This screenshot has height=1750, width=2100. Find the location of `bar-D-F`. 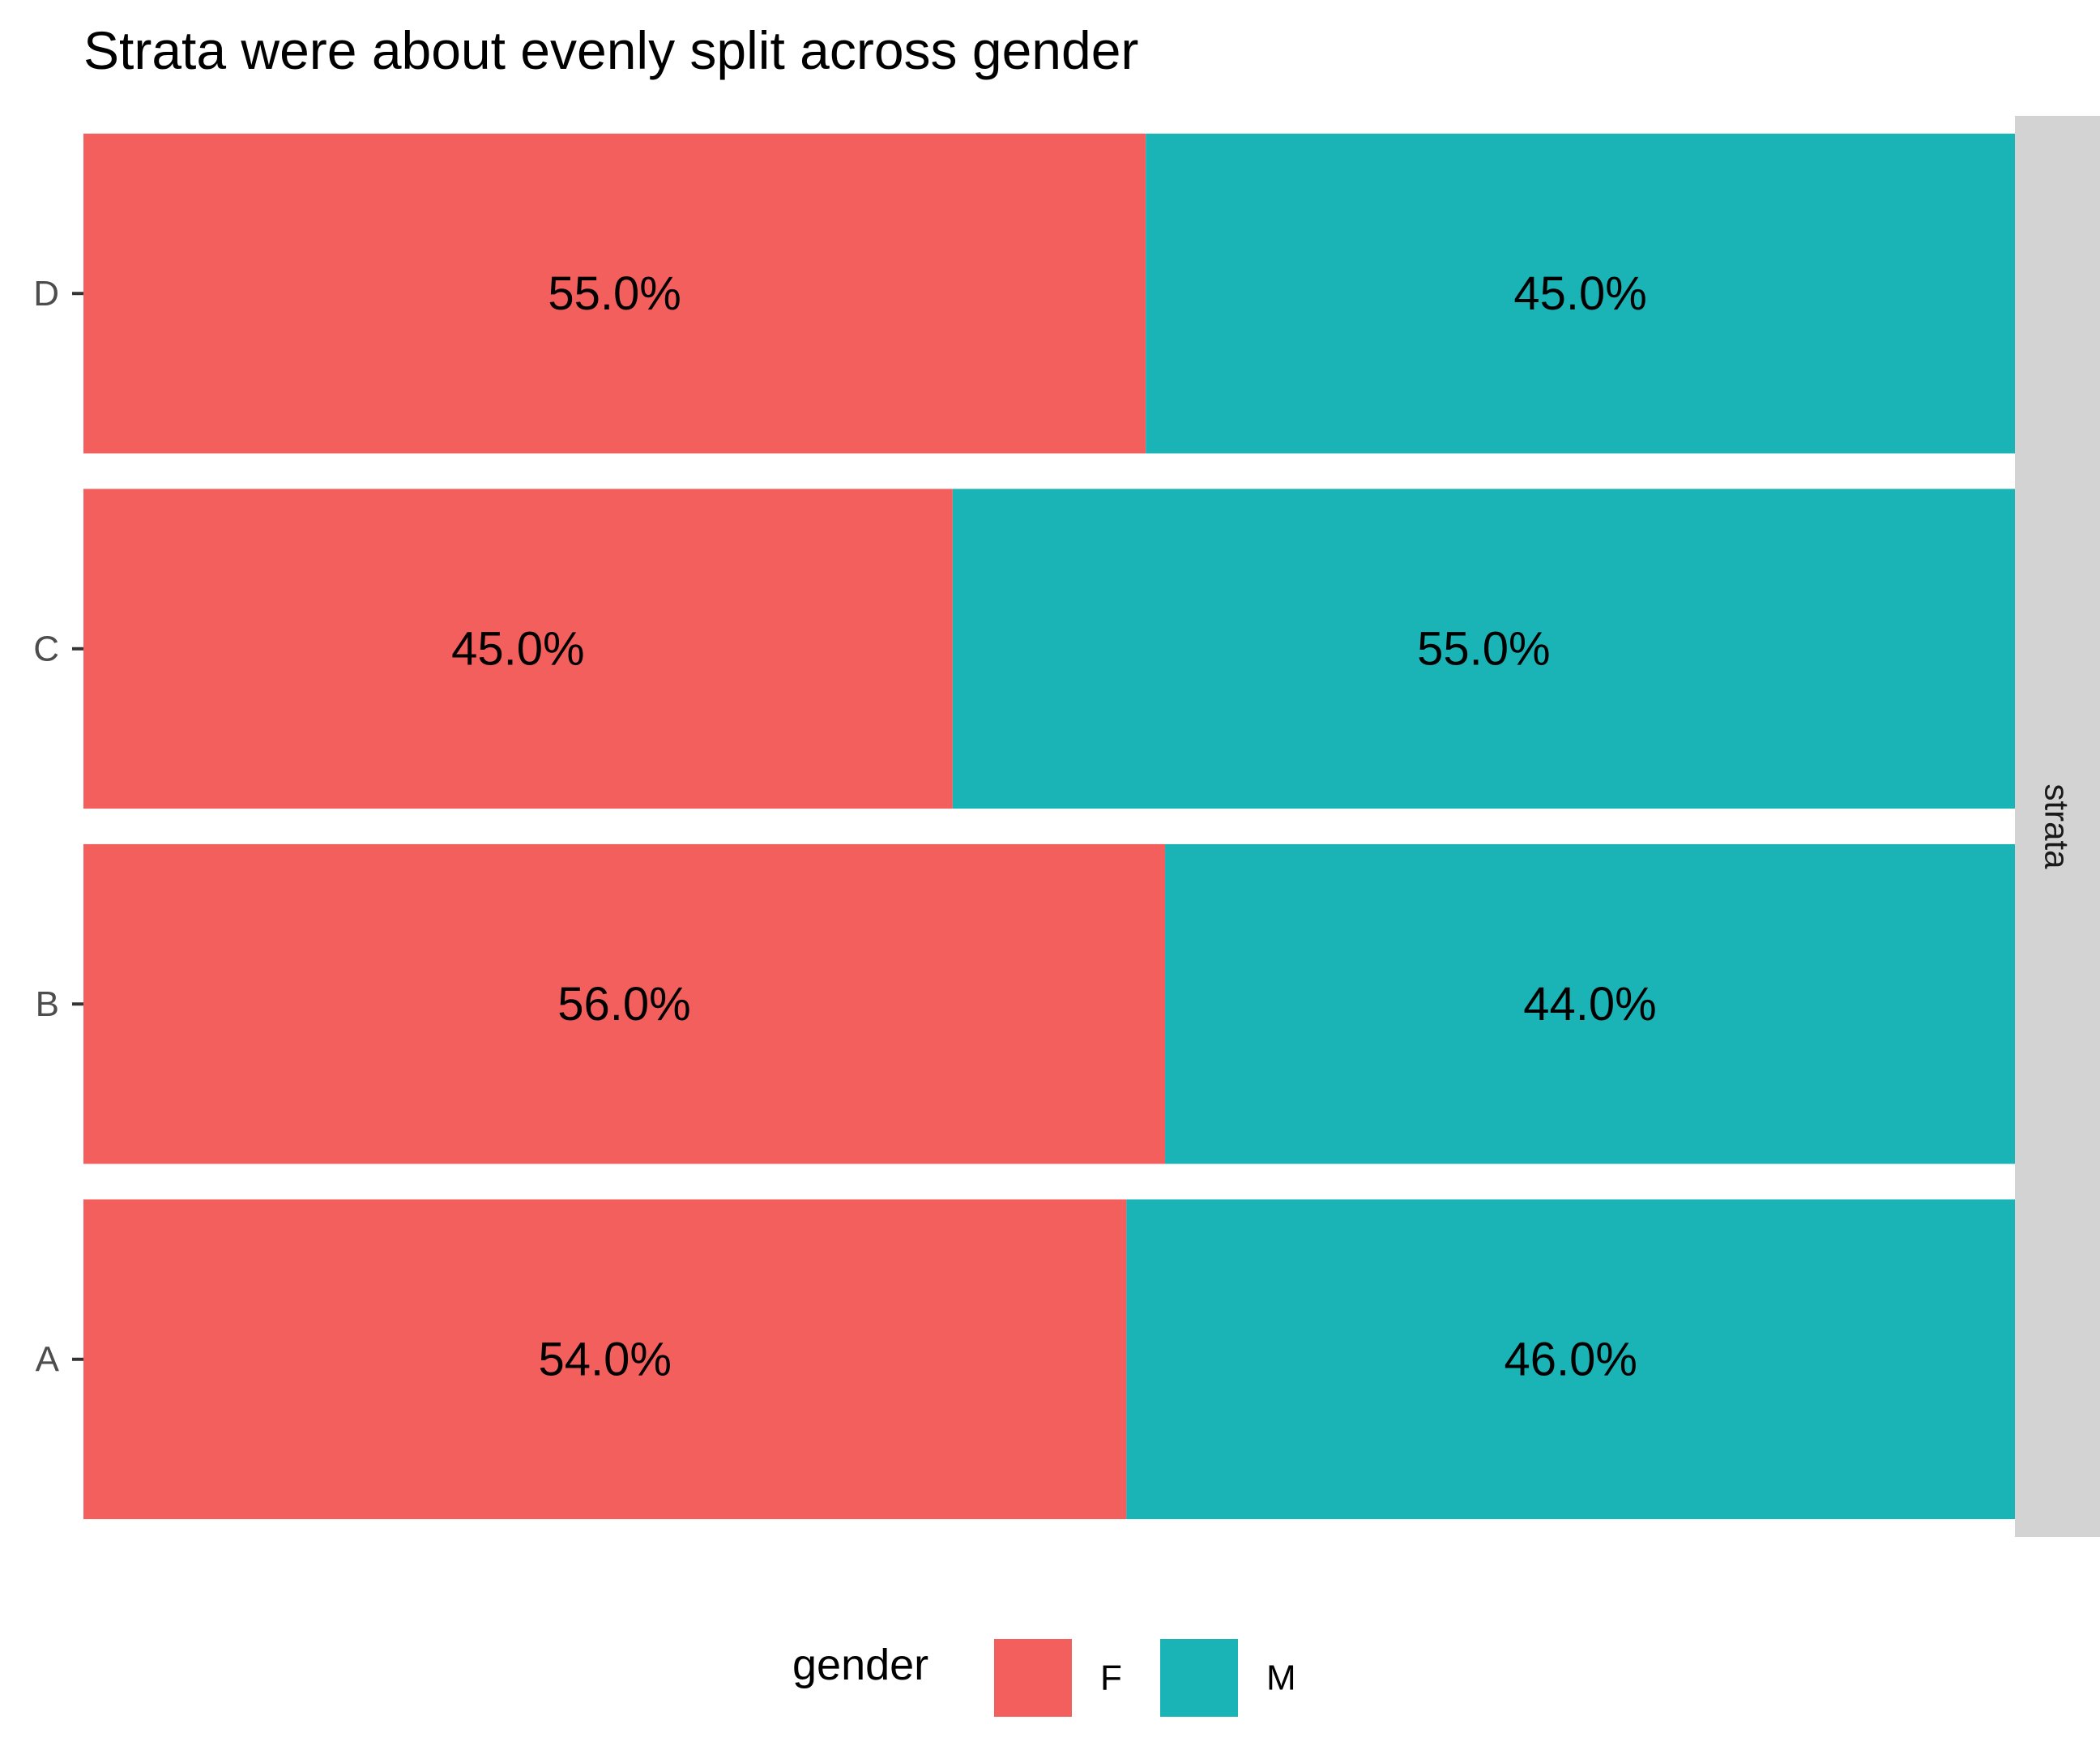

bar-D-F is located at coordinates (614, 293).